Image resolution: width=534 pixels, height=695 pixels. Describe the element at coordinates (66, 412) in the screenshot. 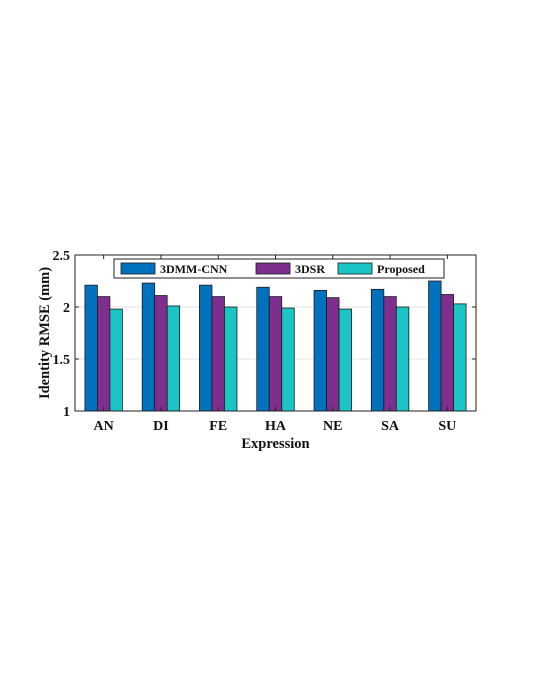

I see `y-tick-label: 1` at that location.